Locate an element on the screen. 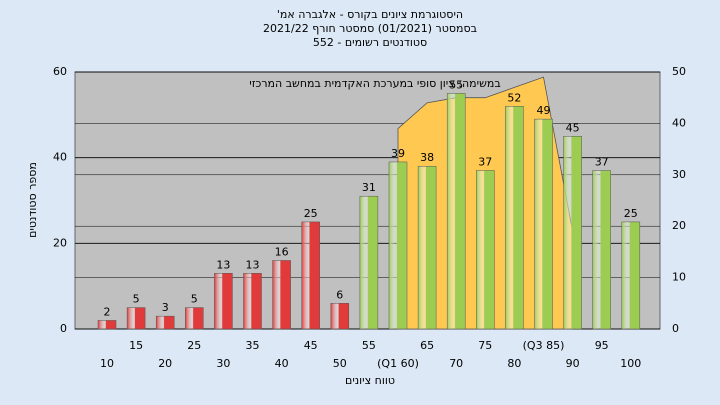  data-label: 16 is located at coordinates (282, 251).